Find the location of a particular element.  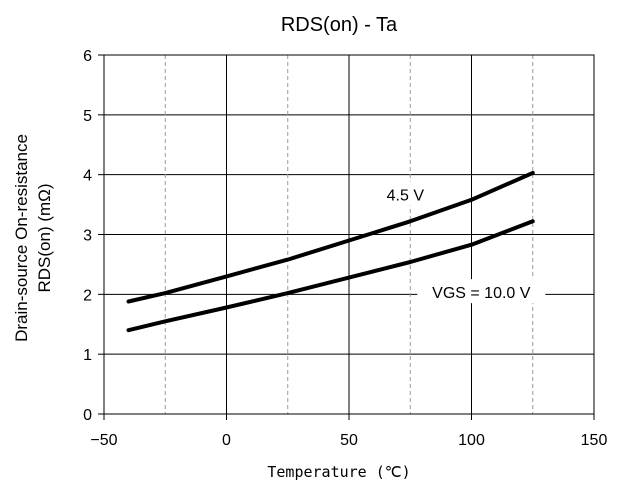

x-tick-label-4: 150 is located at coordinates (594, 440).